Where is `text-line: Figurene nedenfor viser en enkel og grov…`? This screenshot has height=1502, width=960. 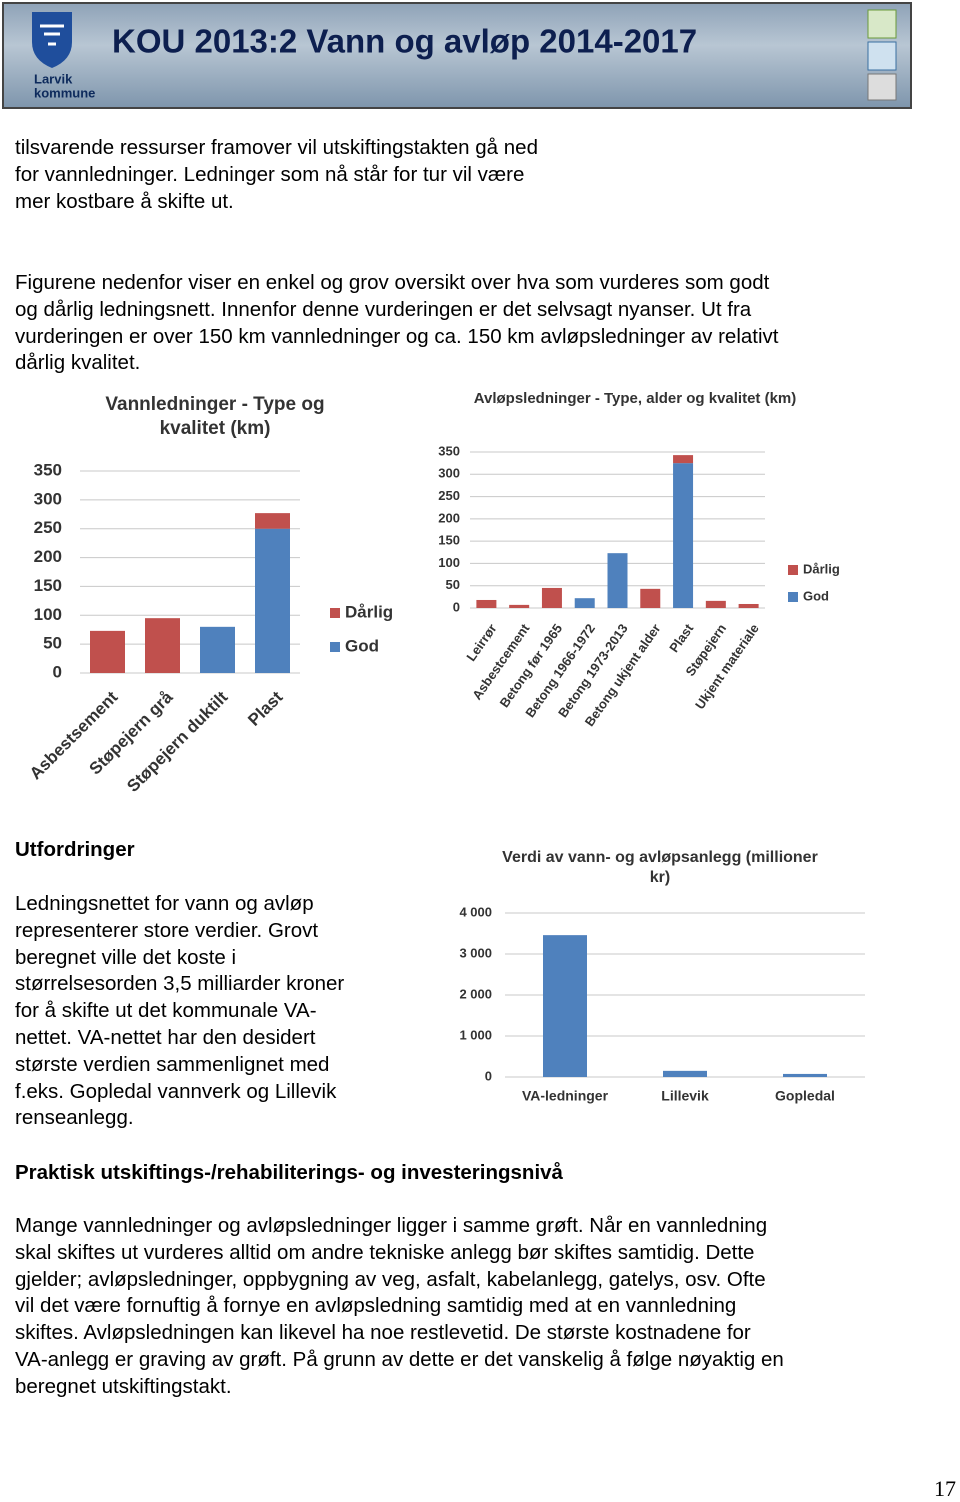 text-line: Figurene nedenfor viser en enkel og grov… is located at coordinates (392, 282).